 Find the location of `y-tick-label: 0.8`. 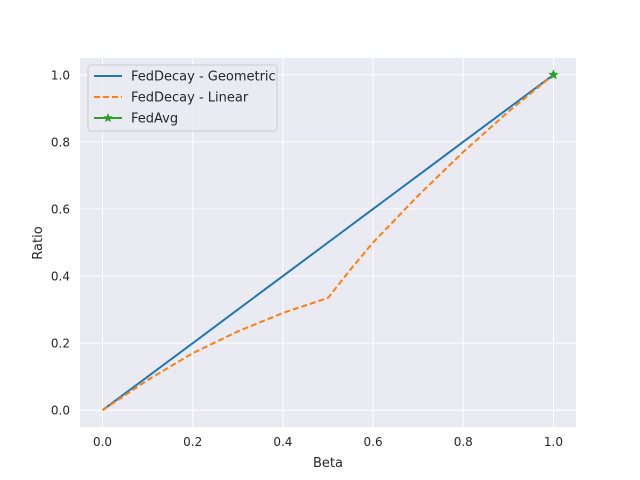

y-tick-label: 0.8 is located at coordinates (60, 142).